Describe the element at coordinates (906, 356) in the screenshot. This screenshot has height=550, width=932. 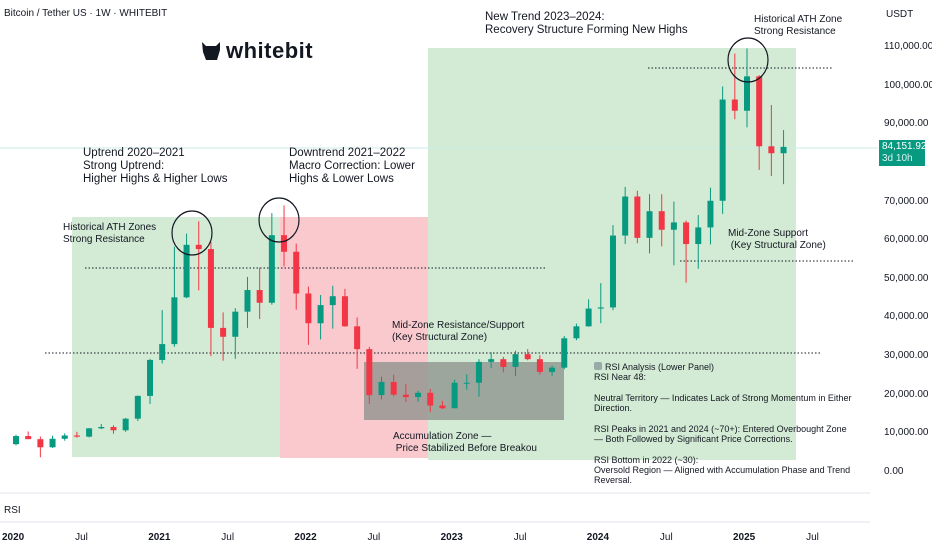
I see `y-tick-label: 30,000.00` at that location.